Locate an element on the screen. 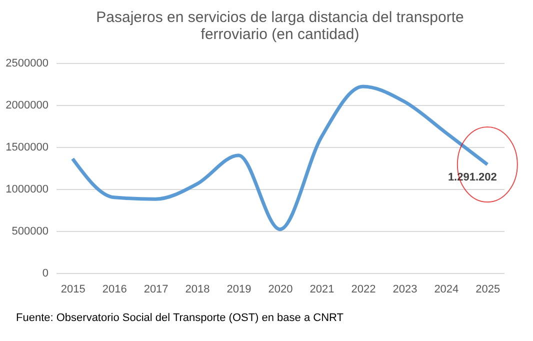 The width and height of the screenshot is (533, 341). x-tick-label: 2016 is located at coordinates (114, 290).